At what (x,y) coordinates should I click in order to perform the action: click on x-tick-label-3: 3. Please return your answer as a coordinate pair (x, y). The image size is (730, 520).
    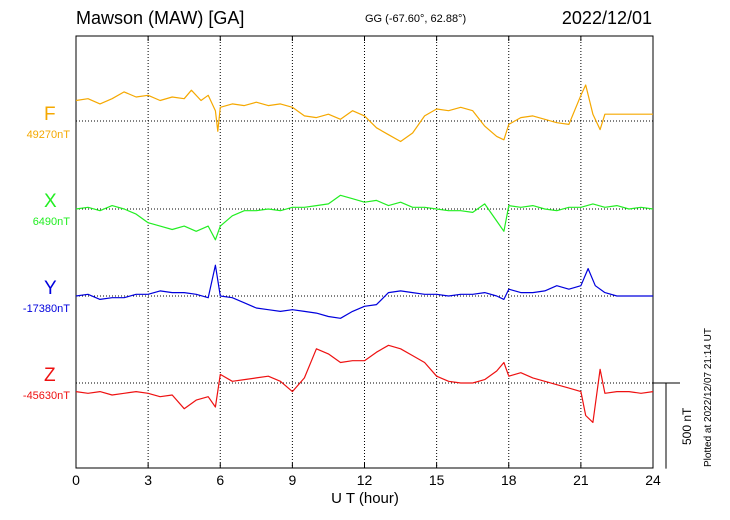
    Looking at the image, I should click on (148, 480).